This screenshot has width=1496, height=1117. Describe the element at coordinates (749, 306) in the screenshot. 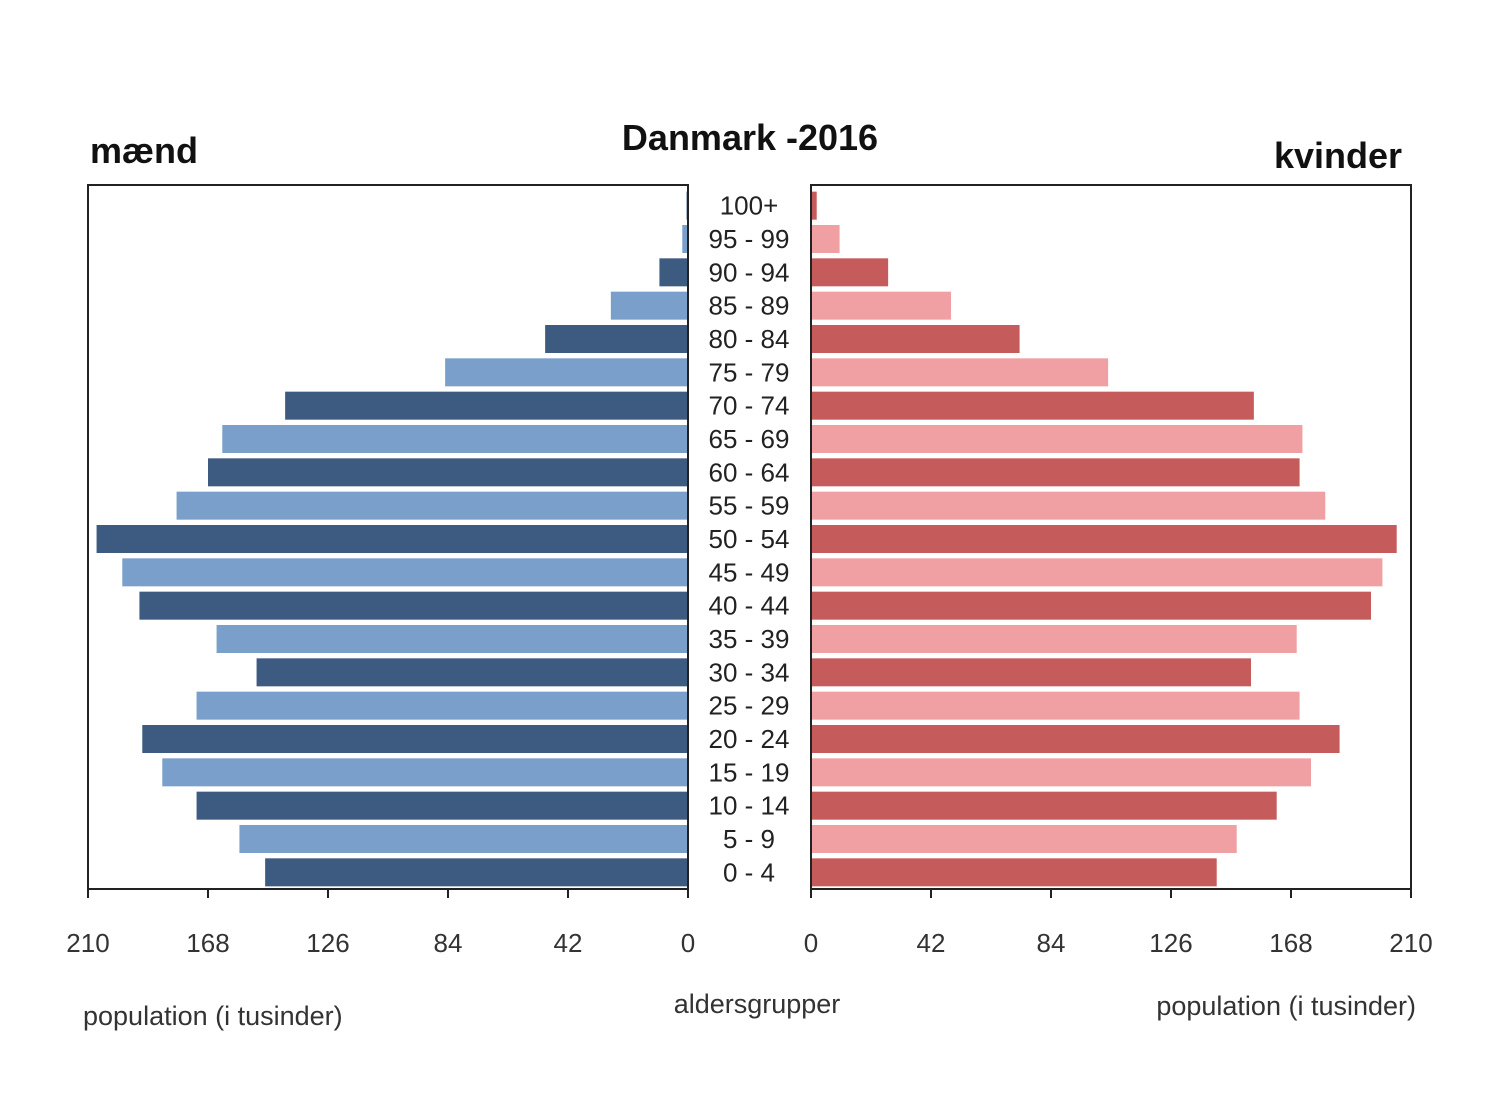

I see `age-group-label-17: 85 - 89` at that location.